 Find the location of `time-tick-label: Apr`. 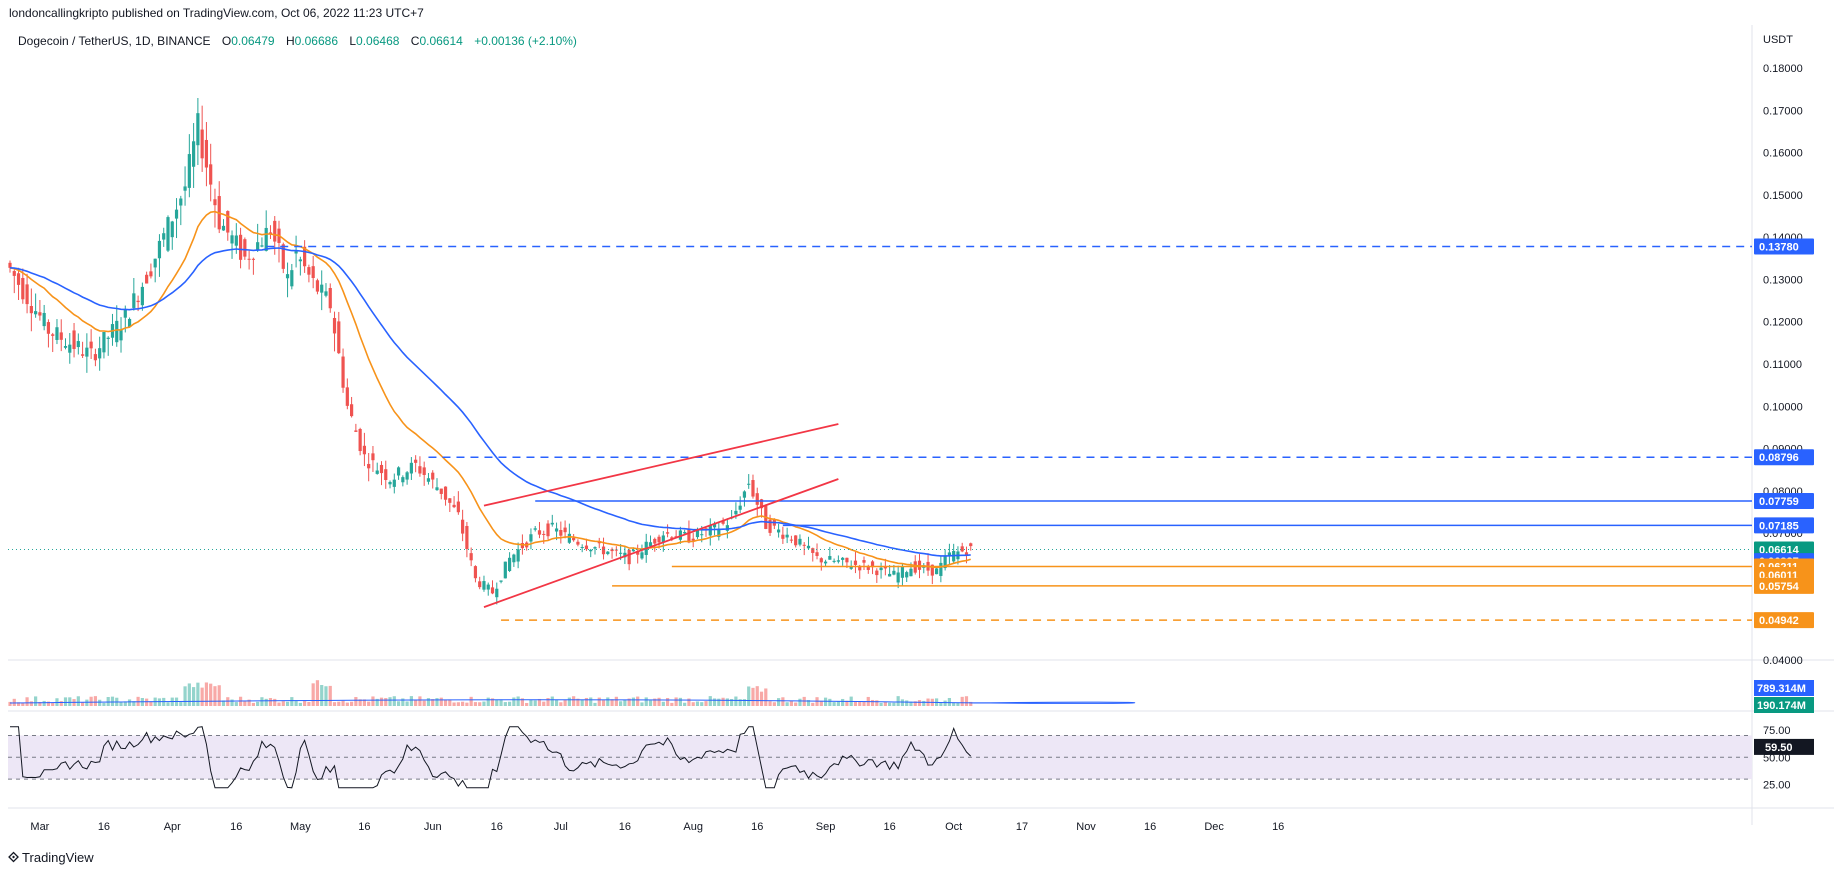

time-tick-label: Apr is located at coordinates (172, 827).